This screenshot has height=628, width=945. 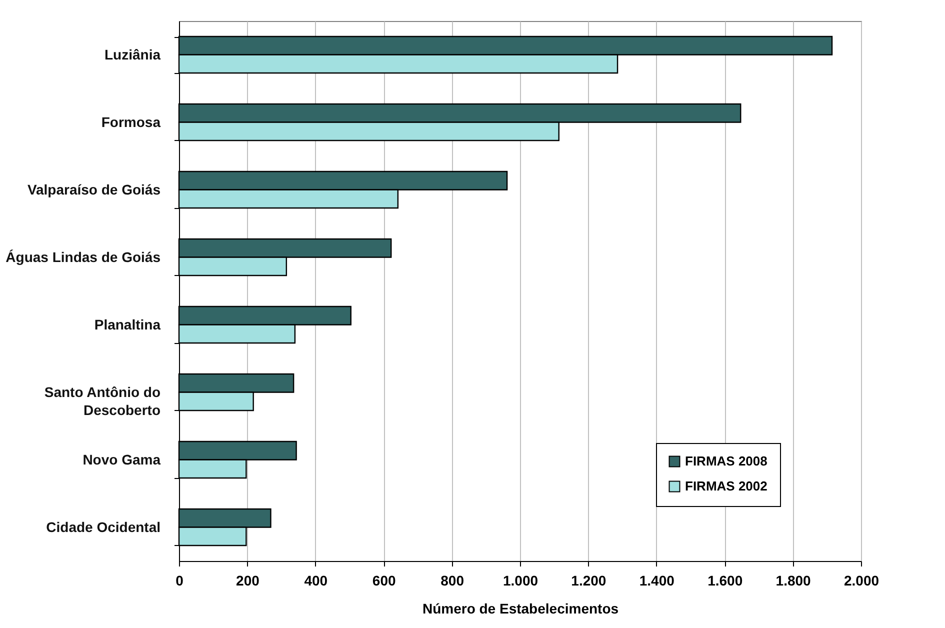 I want to click on y-tick-label: Valparaíso de Goiás, so click(x=94, y=189).